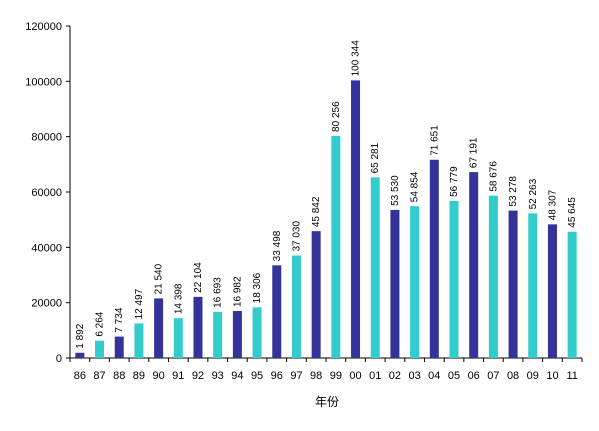 This screenshot has width=599, height=431. I want to click on x-tick-label: 11, so click(571, 376).